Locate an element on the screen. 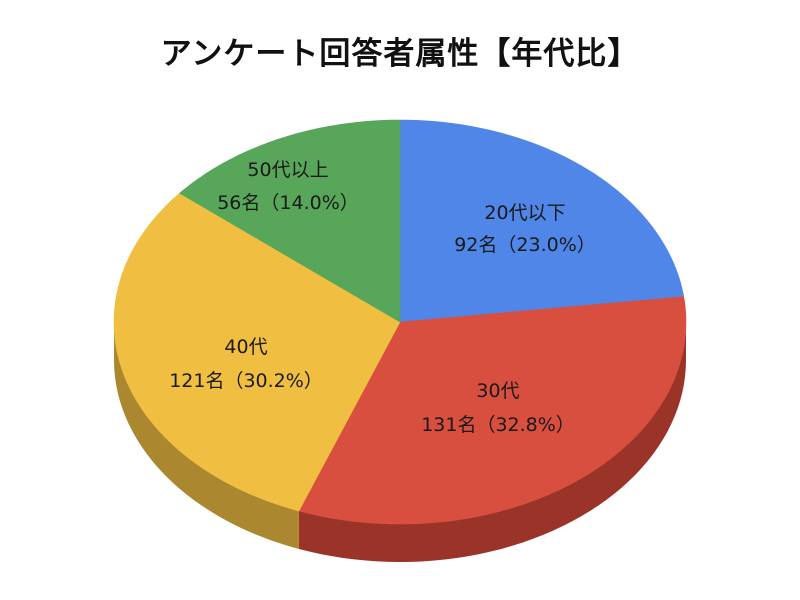  slice-value-label-4: 56名（14.0%） is located at coordinates (288, 203).